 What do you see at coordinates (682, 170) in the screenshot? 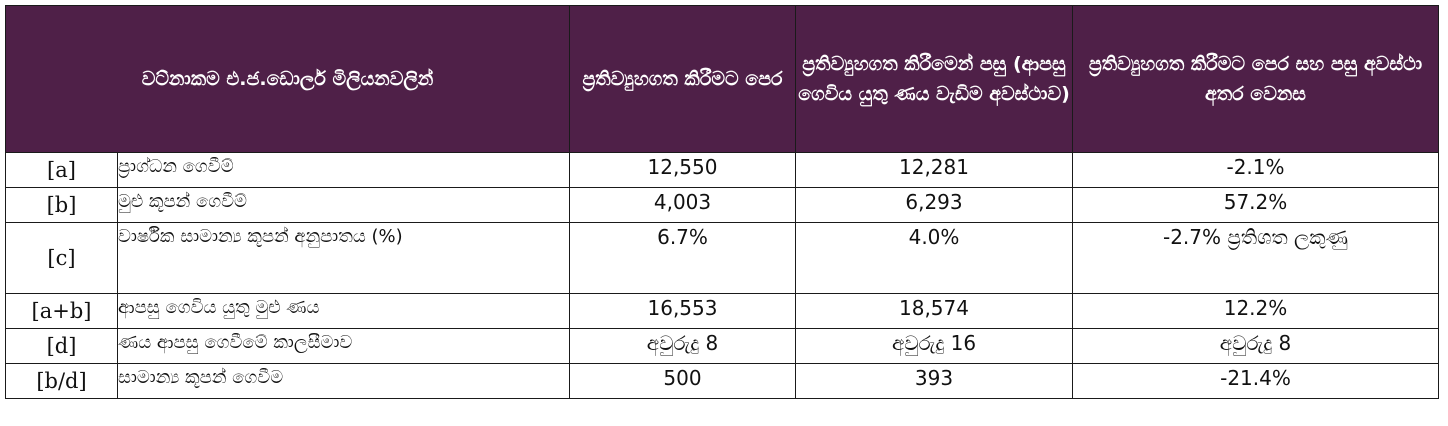
I see `row-before-value: 12,550` at bounding box center [682, 170].